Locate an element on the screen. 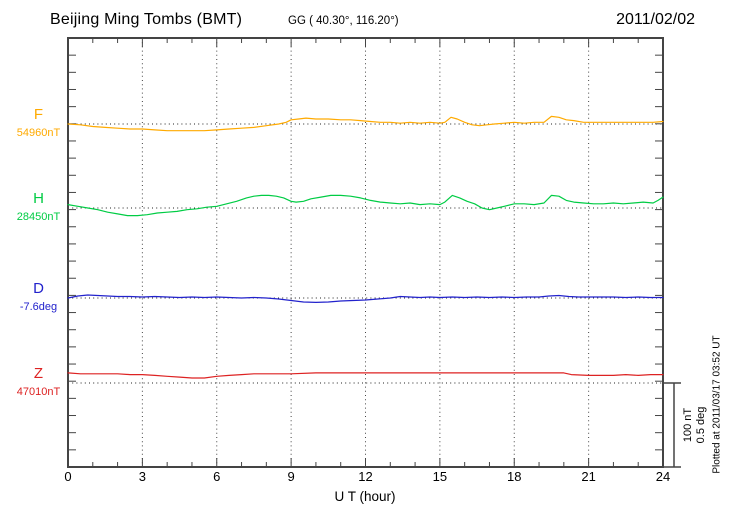 Image resolution: width=730 pixels, height=520 pixels. scale-bar-label-deg: 0.5 deg is located at coordinates (701, 425).